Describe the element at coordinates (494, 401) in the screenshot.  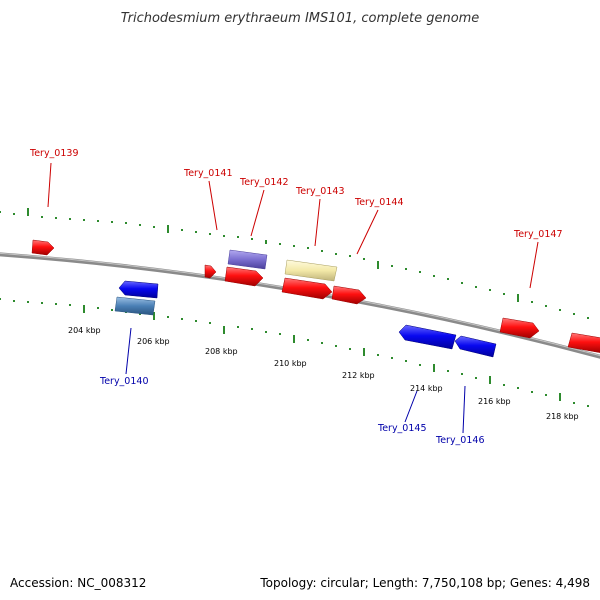
I see `scale-label-216kbp: 216 kbp` at that location.